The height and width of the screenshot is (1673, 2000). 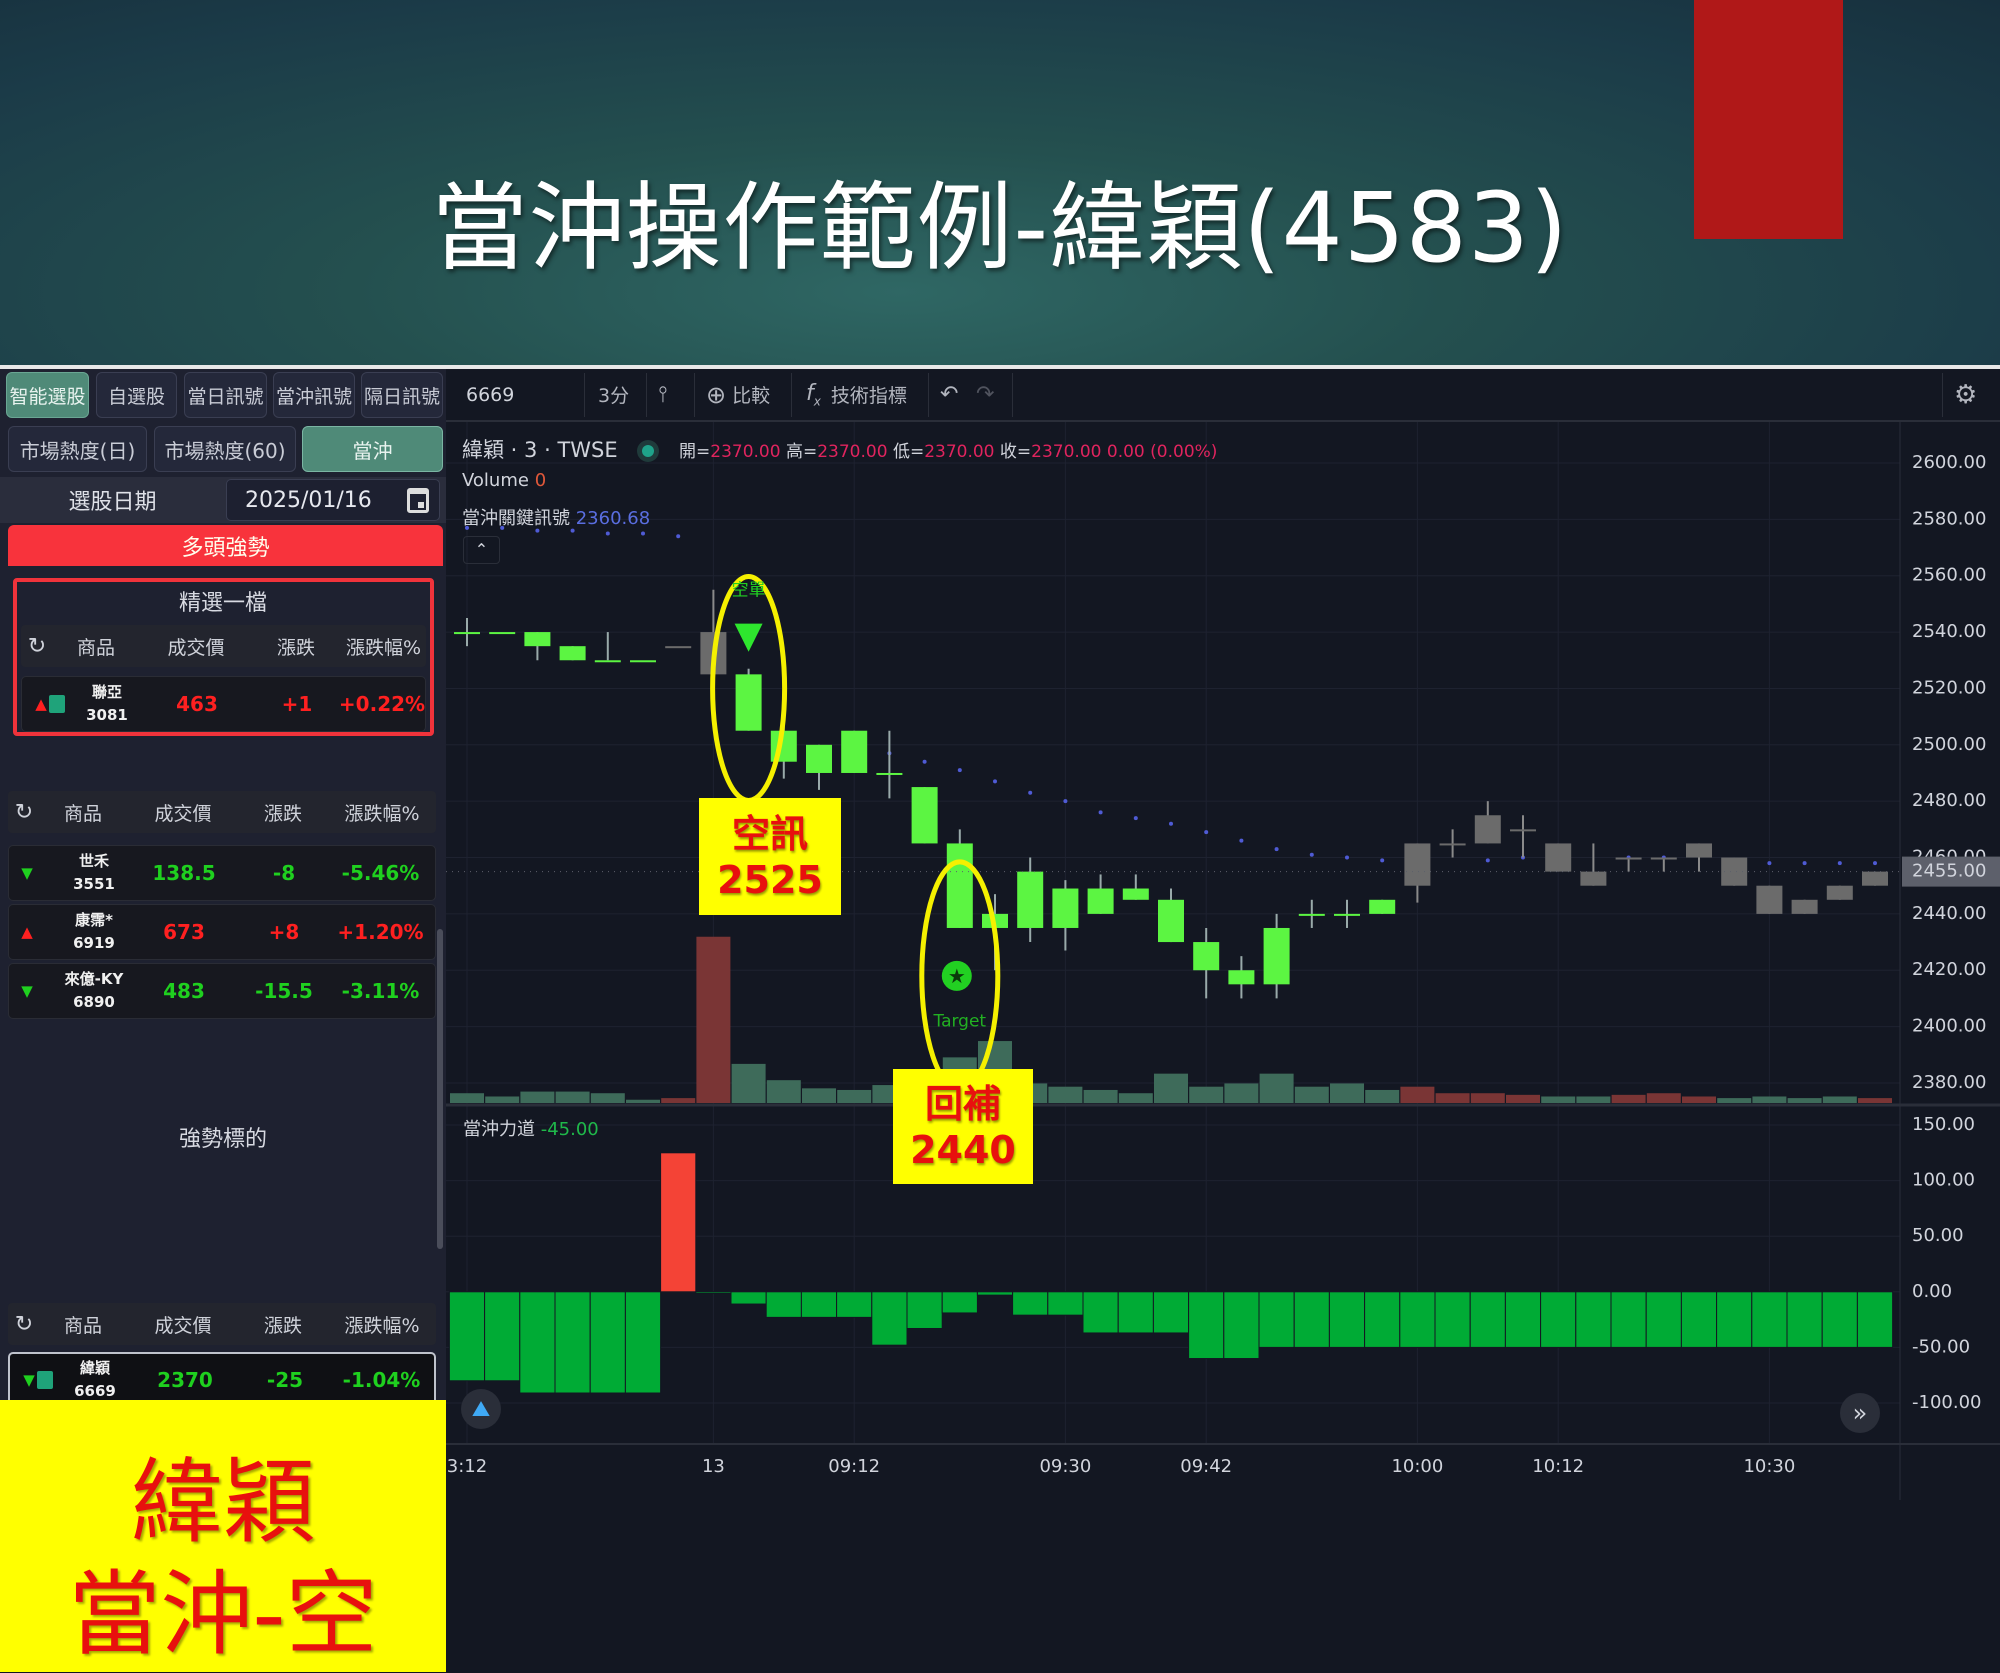 What do you see at coordinates (94, 873) in the screenshot?
I see `stock-name-cell: 世禾 3551` at bounding box center [94, 873].